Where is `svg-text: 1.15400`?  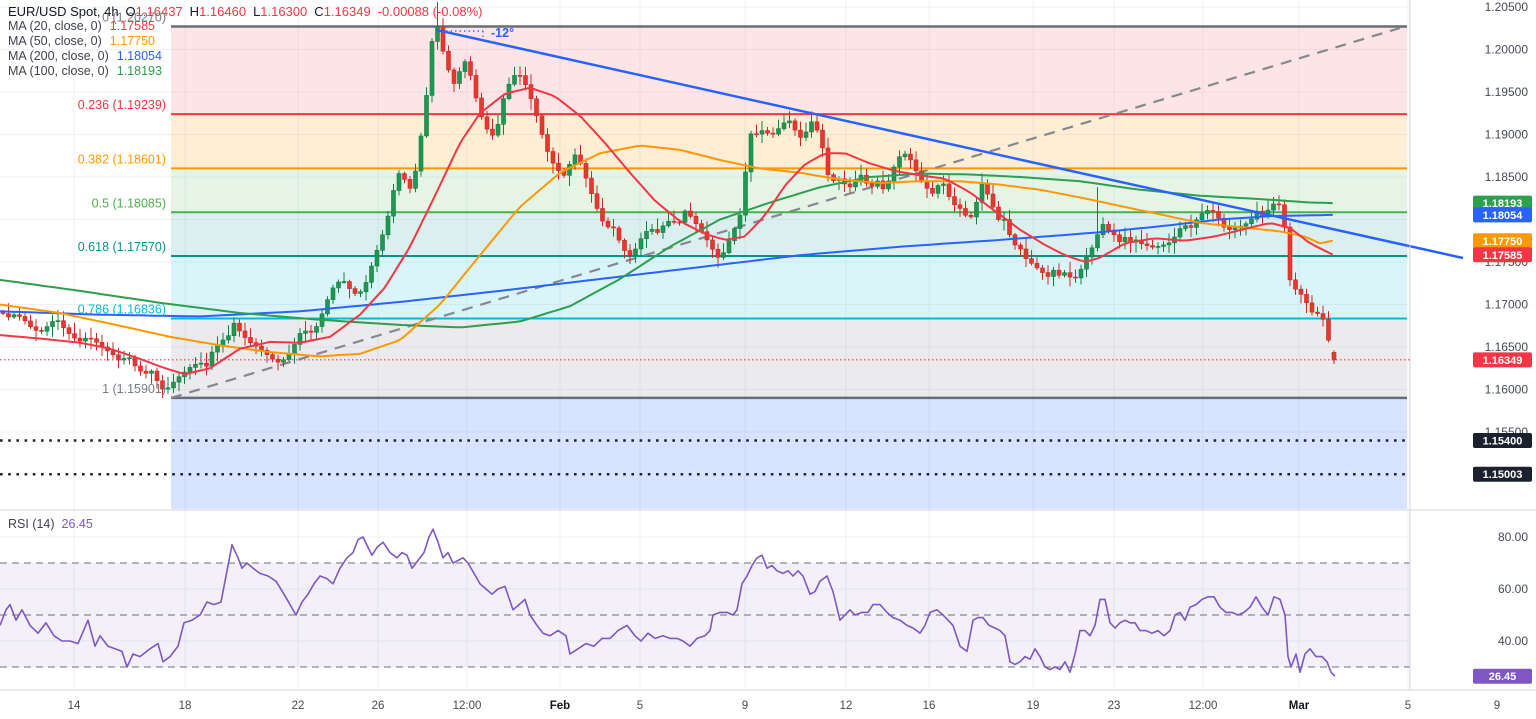
svg-text: 1.15400 is located at coordinates (1503, 442).